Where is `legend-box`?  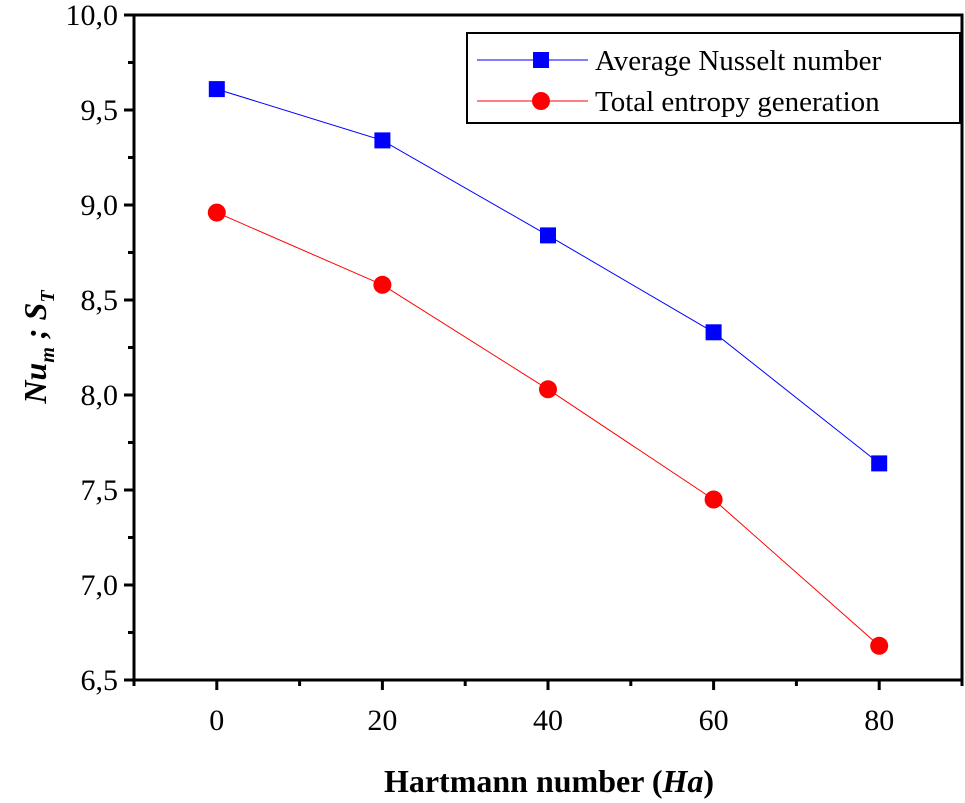
legend-box is located at coordinates (713, 78).